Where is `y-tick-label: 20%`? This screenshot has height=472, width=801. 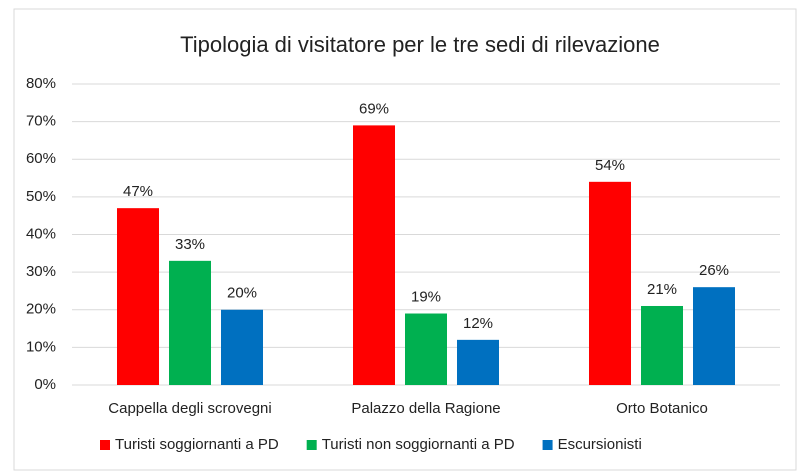
y-tick-label: 20% is located at coordinates (41, 309).